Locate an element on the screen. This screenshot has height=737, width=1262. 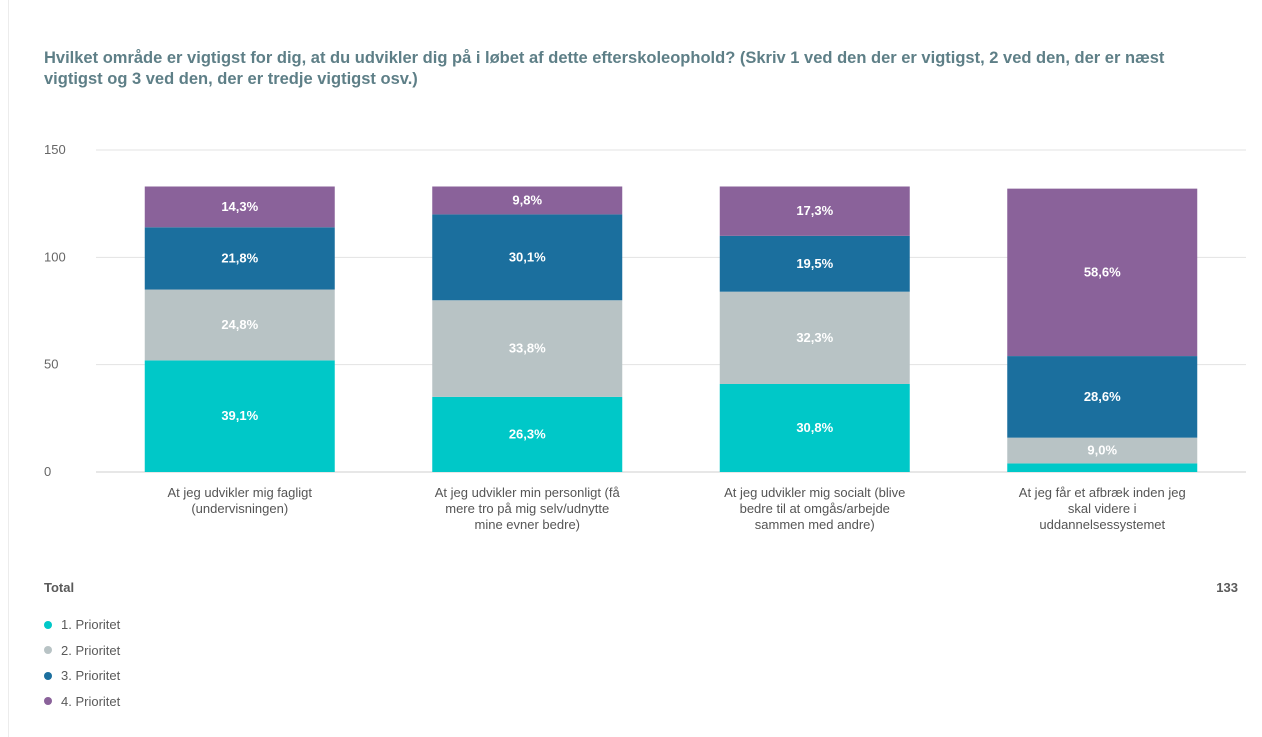
legend-label: 2. Prioritet is located at coordinates (91, 650).